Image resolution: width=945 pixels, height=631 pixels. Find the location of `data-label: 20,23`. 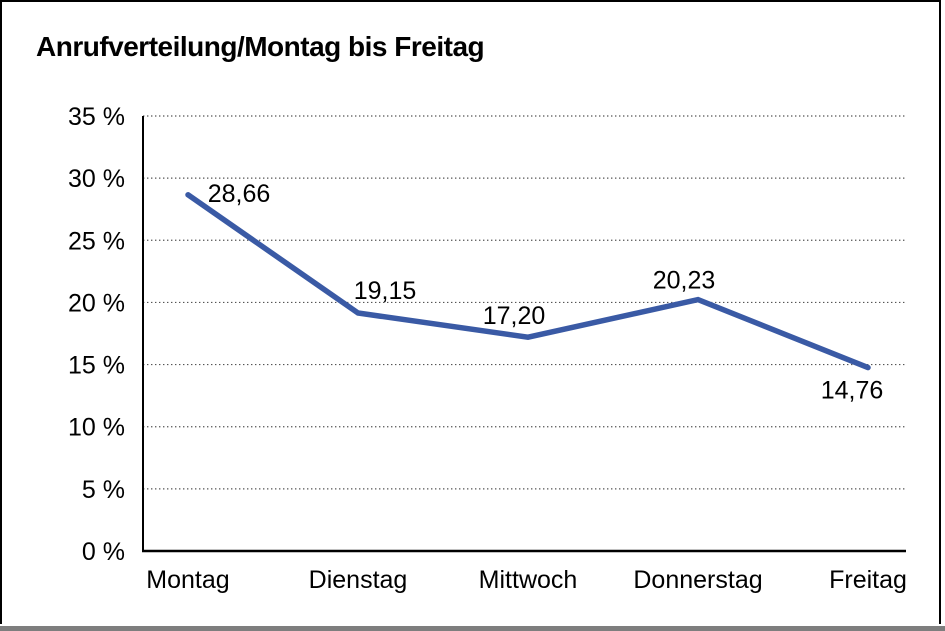

data-label: 20,23 is located at coordinates (684, 281).